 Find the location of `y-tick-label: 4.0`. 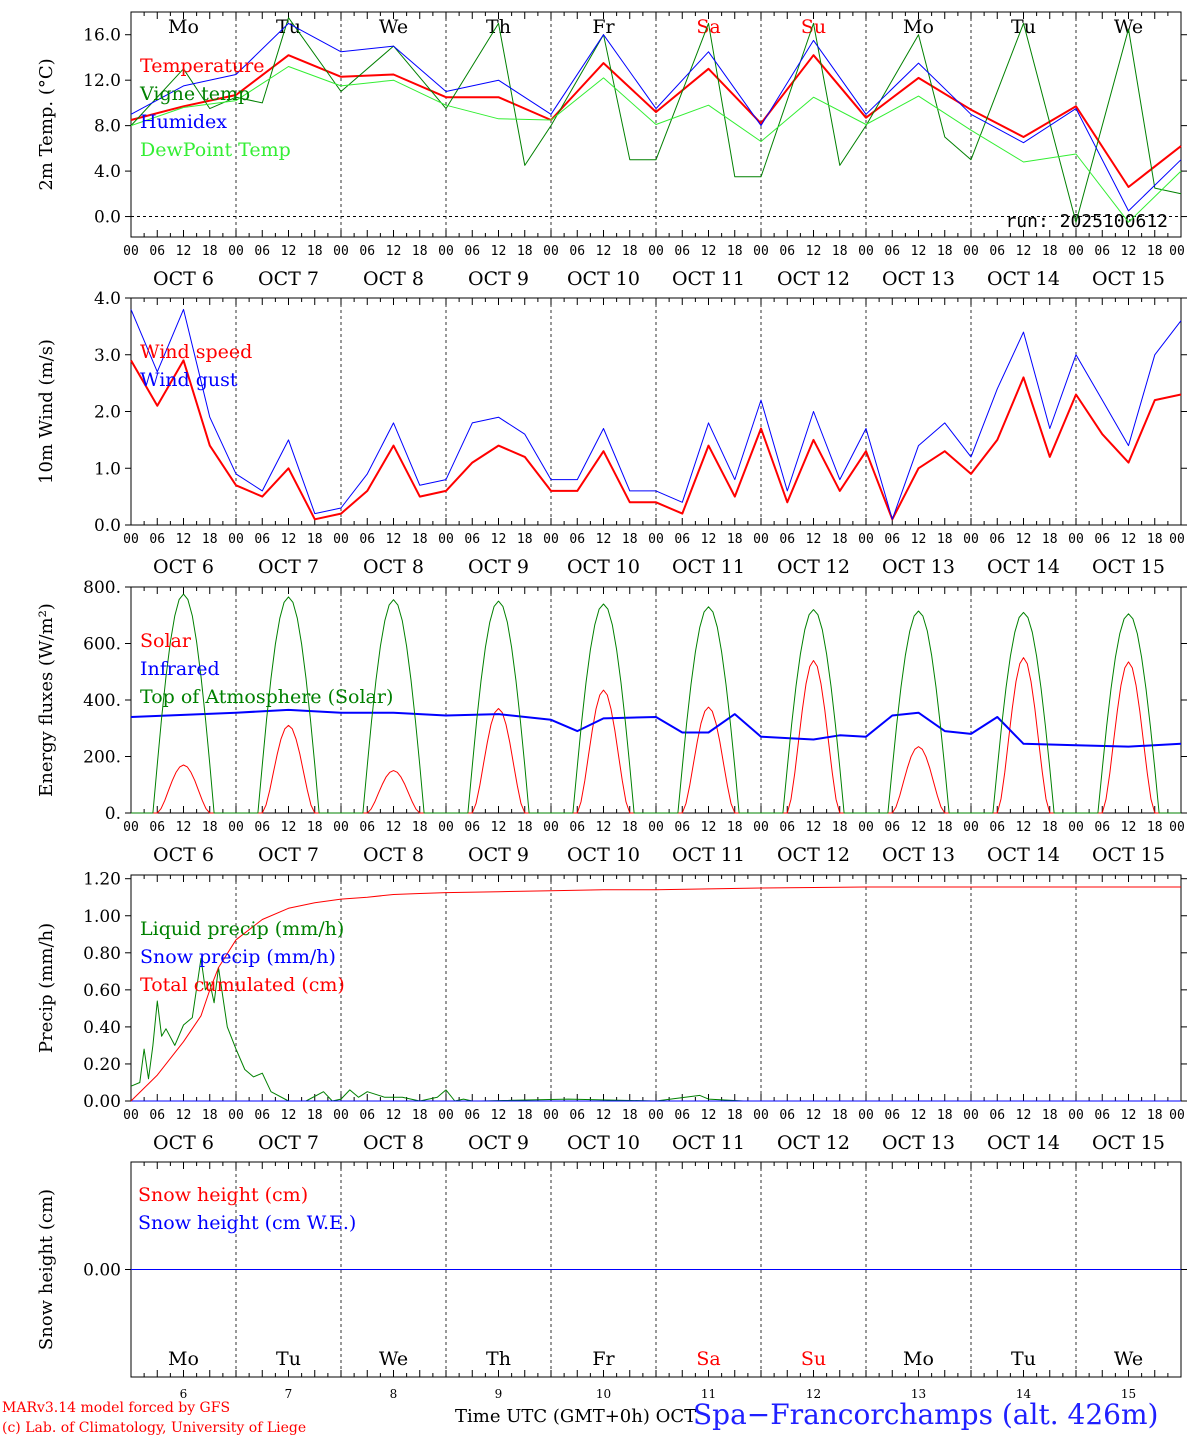

y-tick-label: 4.0 is located at coordinates (107, 172).